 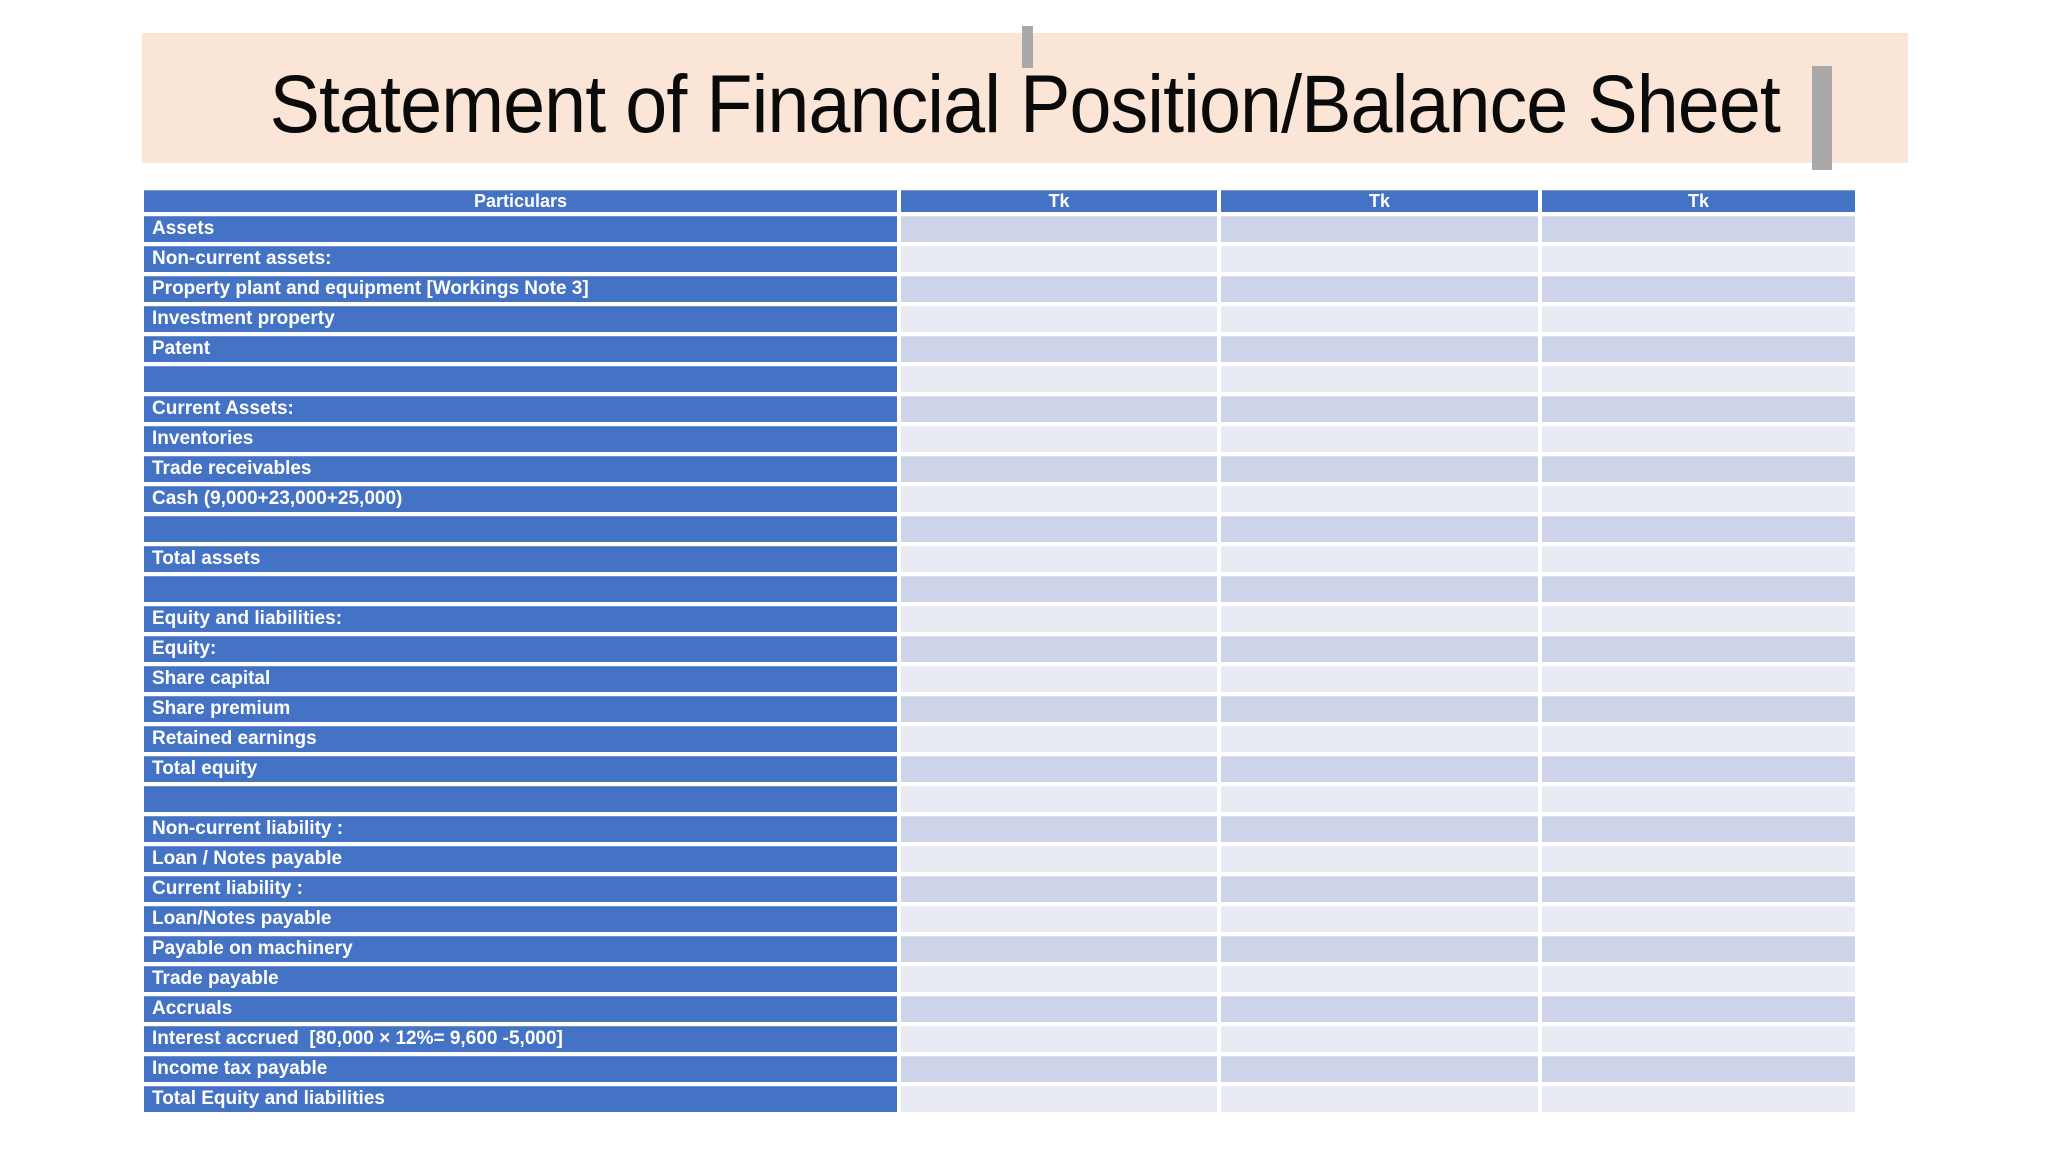 What do you see at coordinates (520, 769) in the screenshot?
I see `row-label: Total equity` at bounding box center [520, 769].